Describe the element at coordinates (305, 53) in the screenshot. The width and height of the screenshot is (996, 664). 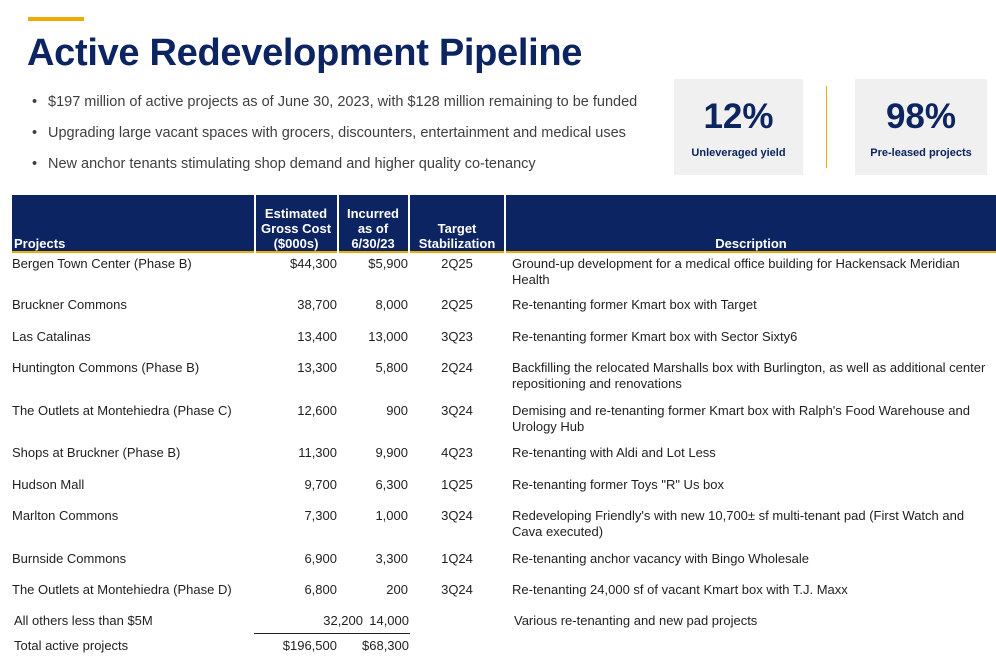
I see `page-title: Active Redevelopment Pipeline` at that location.